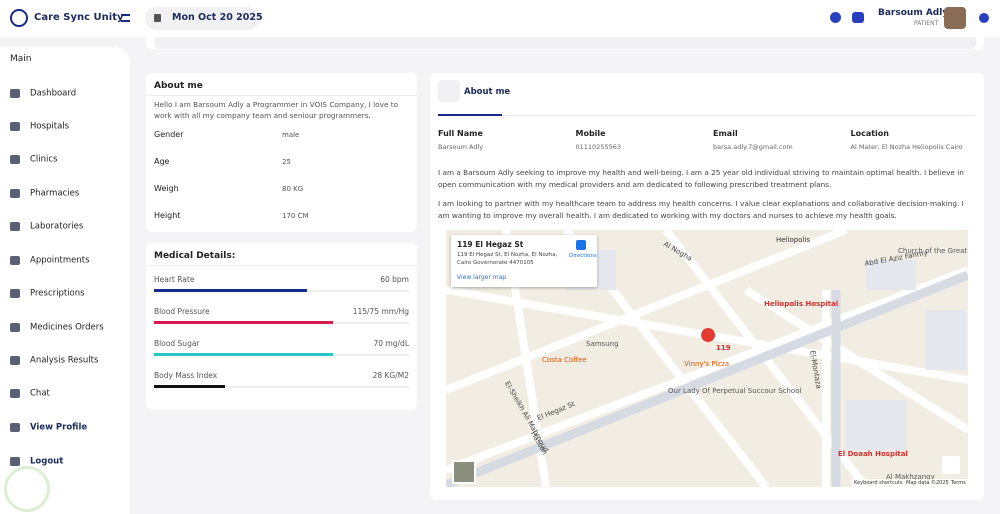 Image resolution: width=1000 pixels, height=514 pixels. I want to click on nav-item: Prescriptions, so click(65, 289).